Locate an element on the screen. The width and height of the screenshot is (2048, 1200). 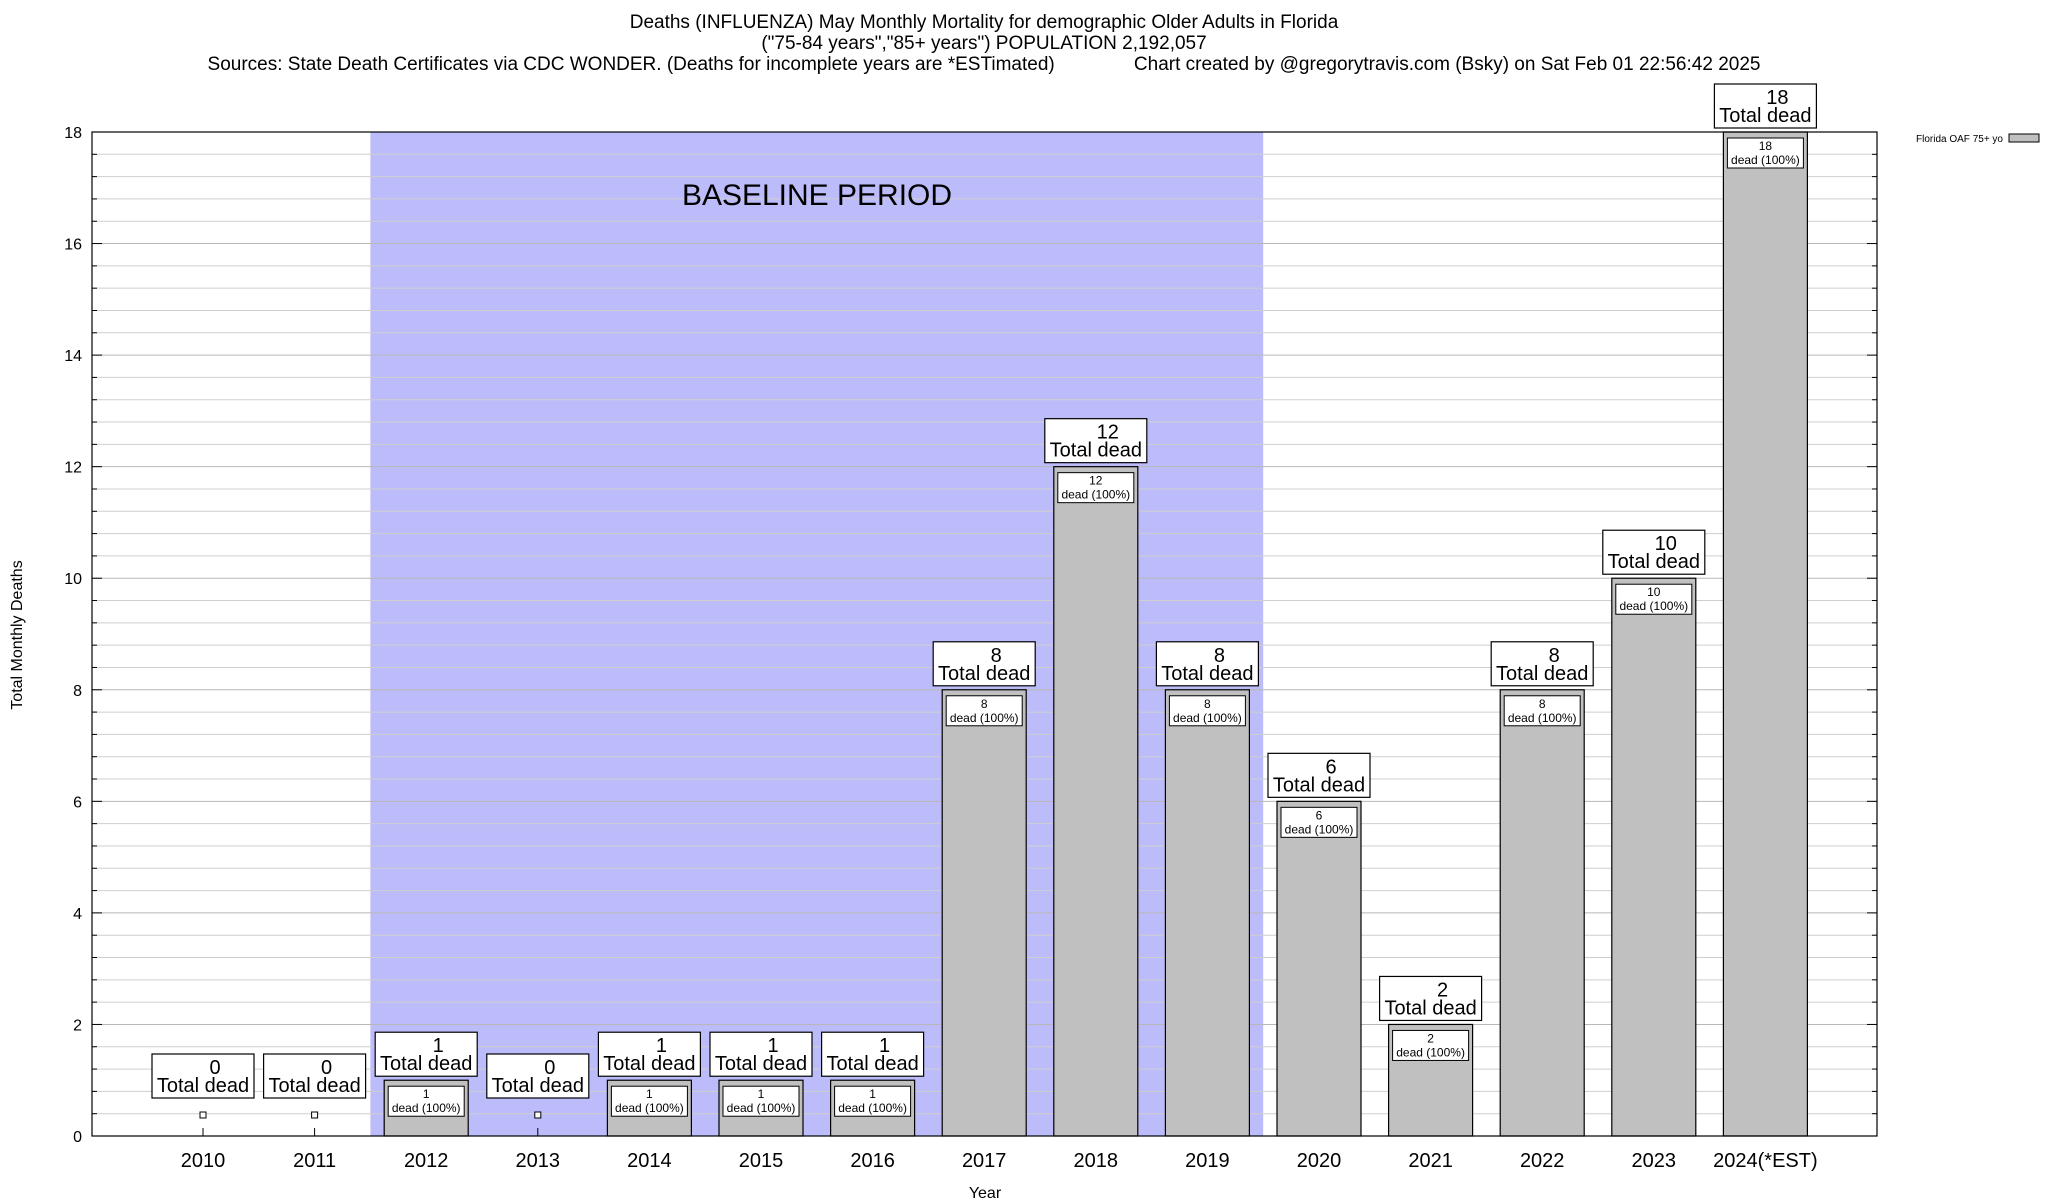
x-tick-label: 2010 is located at coordinates (203, 1161).